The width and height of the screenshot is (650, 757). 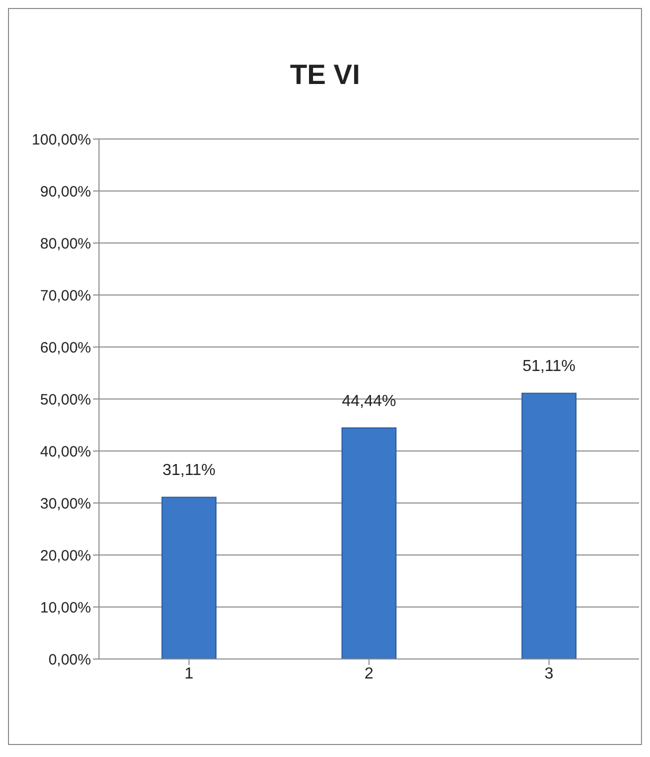 What do you see at coordinates (69, 659) in the screenshot?
I see `y-tick-label: 0,00%` at bounding box center [69, 659].